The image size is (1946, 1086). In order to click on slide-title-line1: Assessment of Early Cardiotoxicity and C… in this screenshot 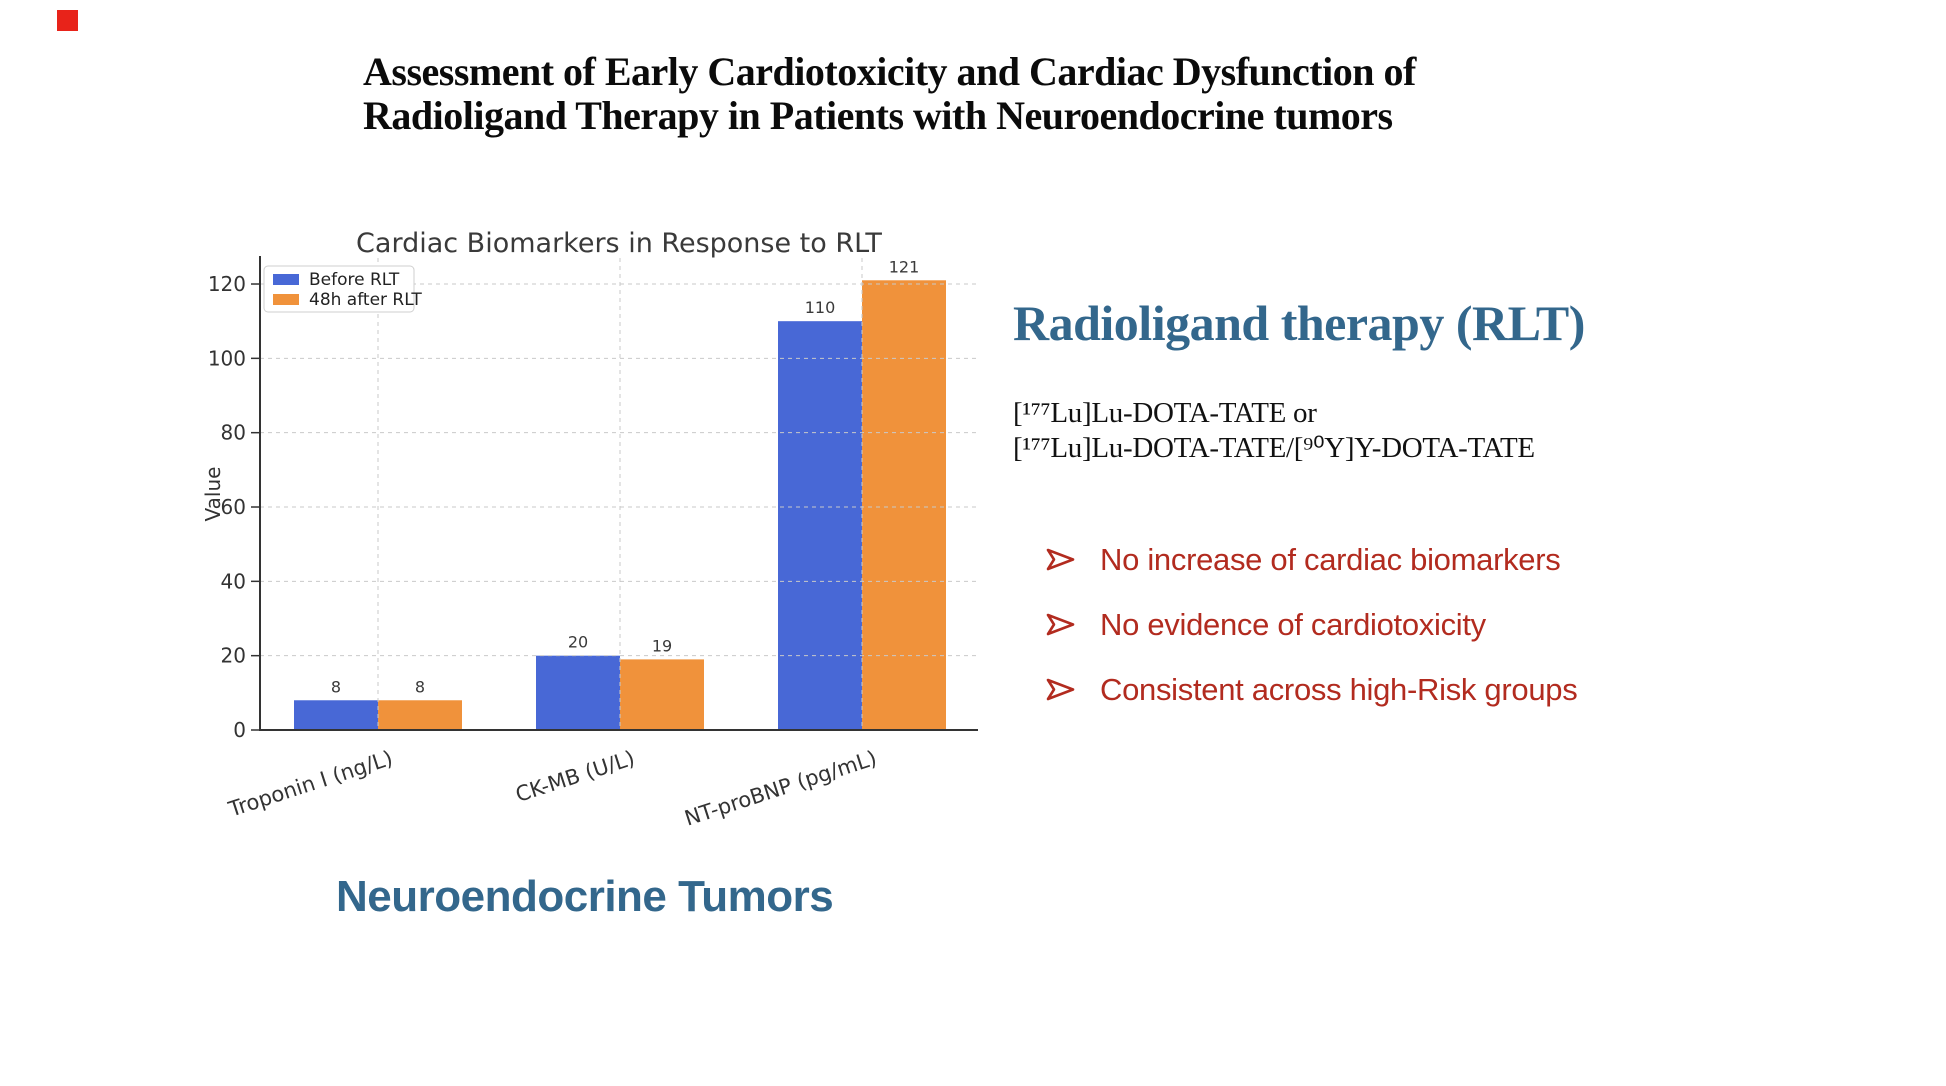, I will do `click(889, 71)`.